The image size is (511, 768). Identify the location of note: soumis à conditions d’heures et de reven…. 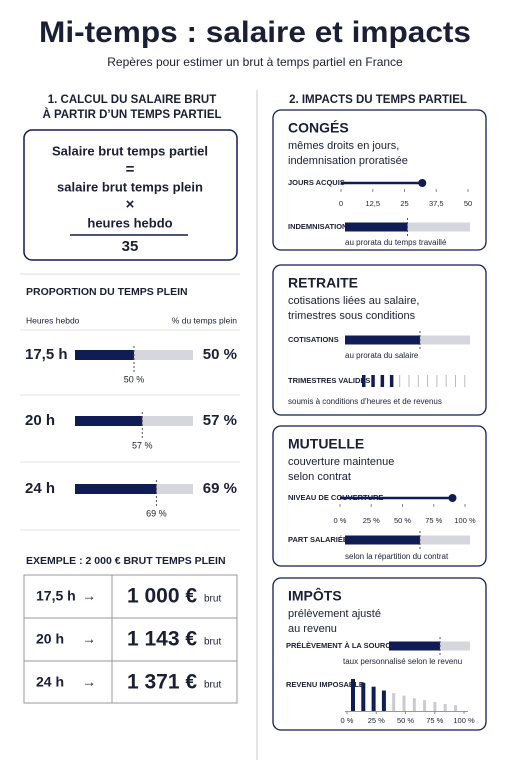
(365, 401).